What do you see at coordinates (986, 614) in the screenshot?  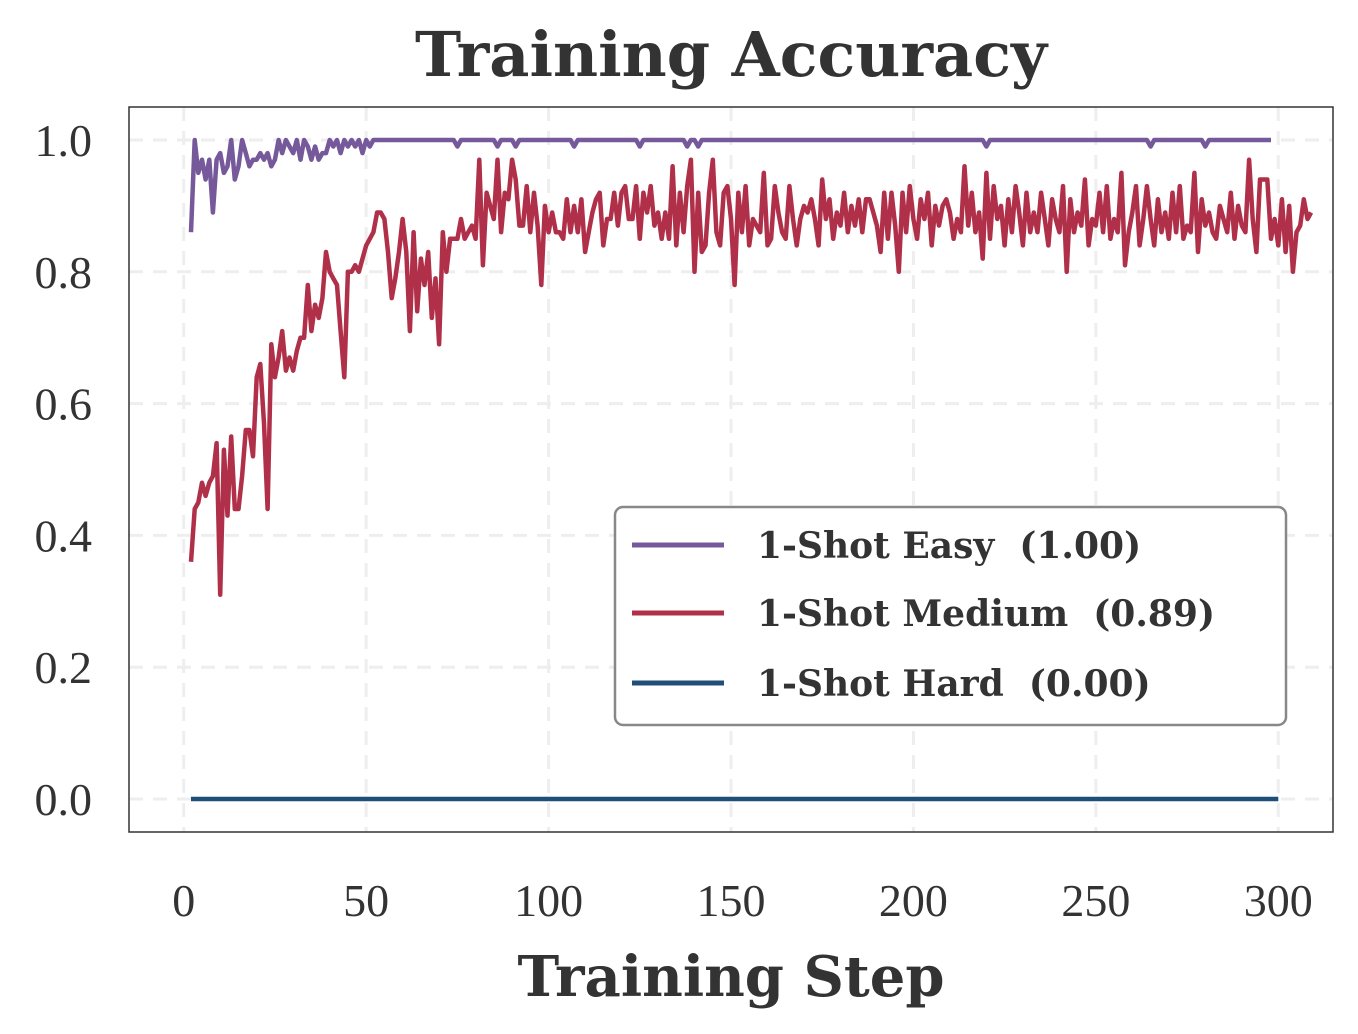 I see `legend-label-medium: 1-Shot Medium (0.89)` at bounding box center [986, 614].